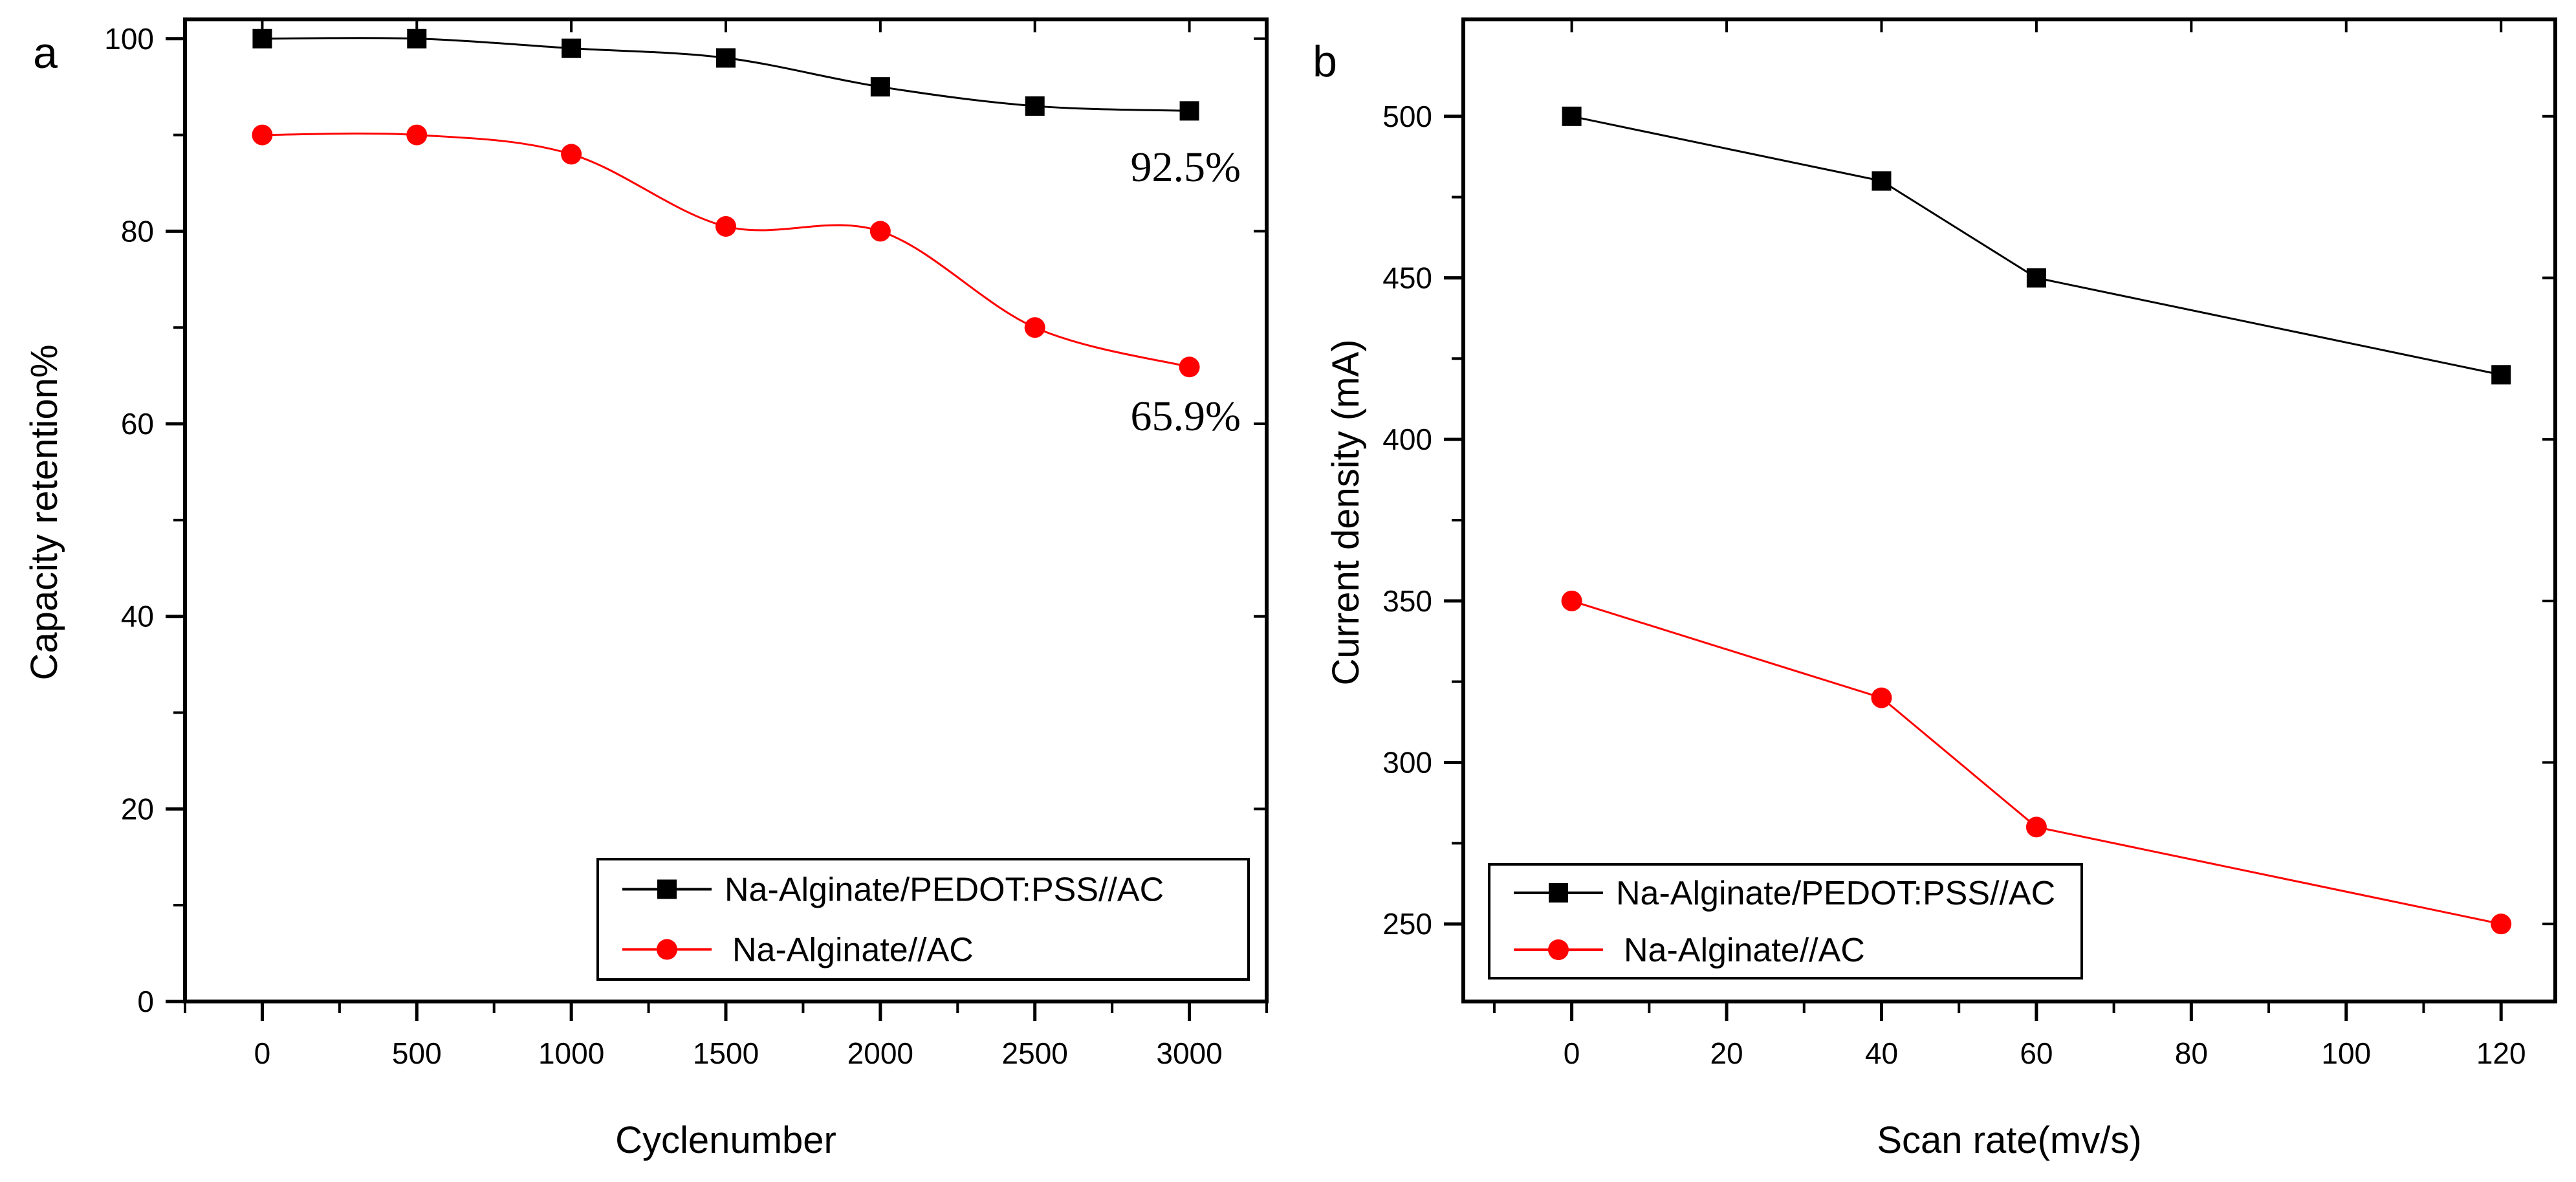 The width and height of the screenshot is (2576, 1182). Describe the element at coordinates (1186, 416) in the screenshot. I see `value-annotation: 65.9%` at that location.